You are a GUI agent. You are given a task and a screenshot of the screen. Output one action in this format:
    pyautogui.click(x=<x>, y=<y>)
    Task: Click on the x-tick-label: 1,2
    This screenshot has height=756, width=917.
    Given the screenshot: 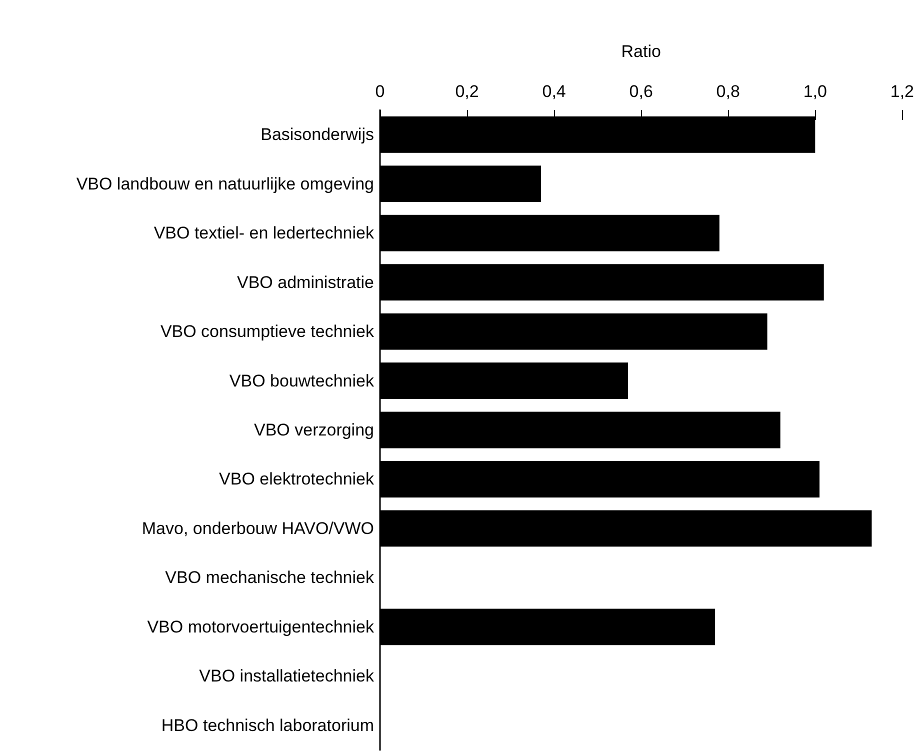 What is the action you would take?
    pyautogui.click(x=902, y=91)
    